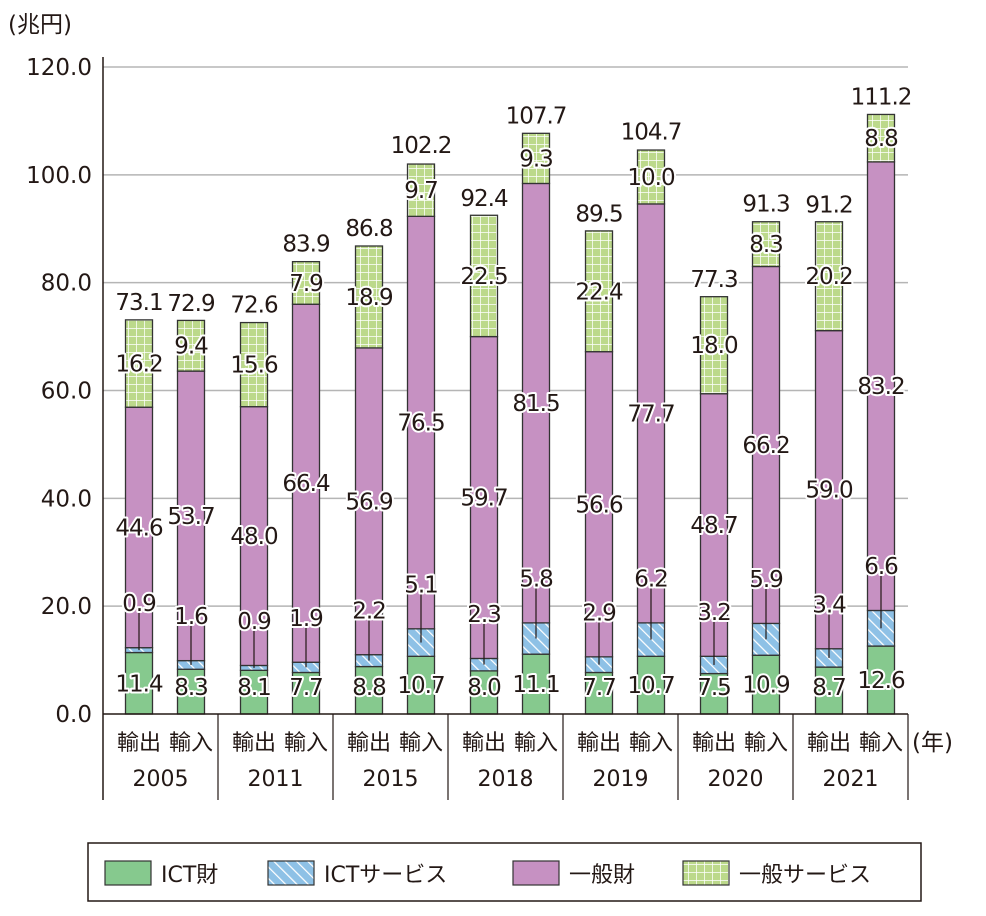 Image resolution: width=986 pixels, height=916 pixels. Describe the element at coordinates (420, 424) in the screenshot. I see `data-label: 76.5` at that location.